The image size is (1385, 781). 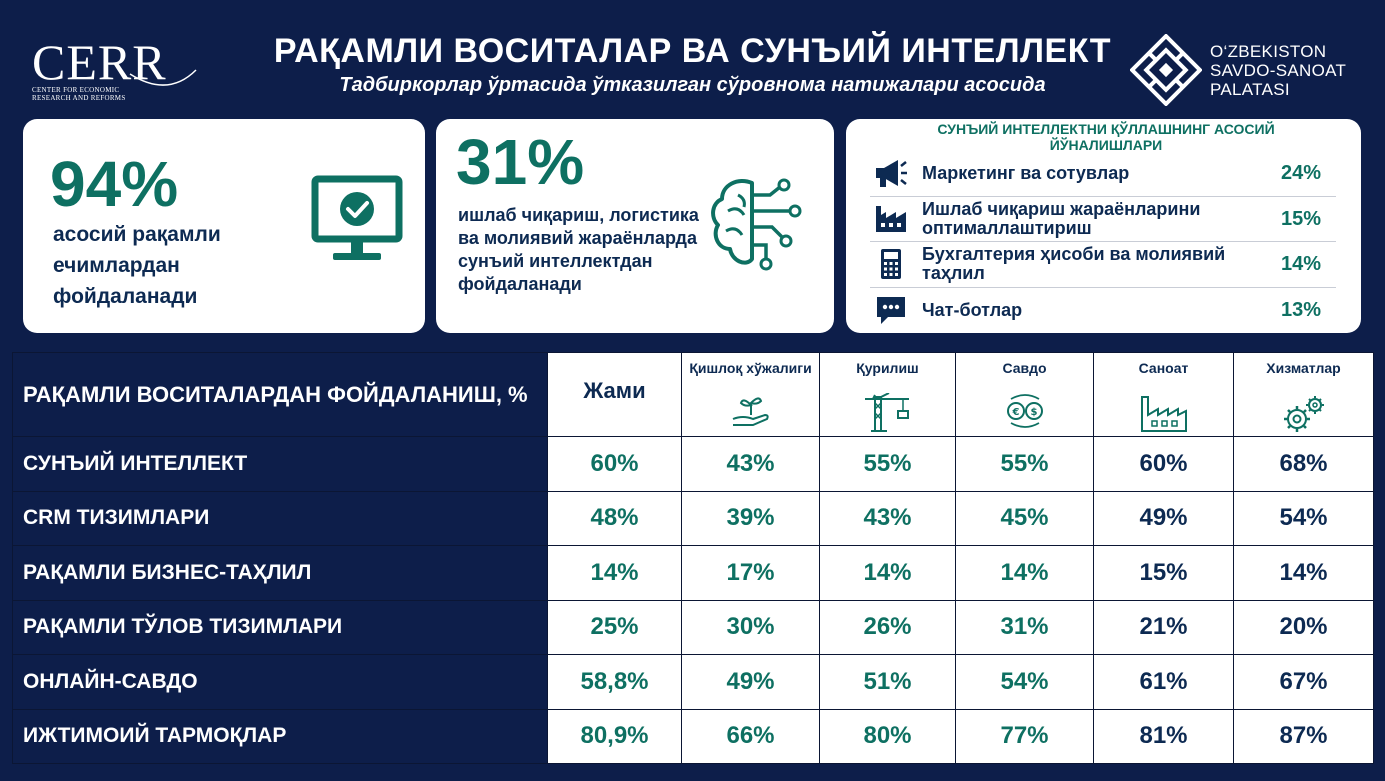 What do you see at coordinates (614, 518) in the screenshot?
I see `table-cell: 48%` at bounding box center [614, 518].